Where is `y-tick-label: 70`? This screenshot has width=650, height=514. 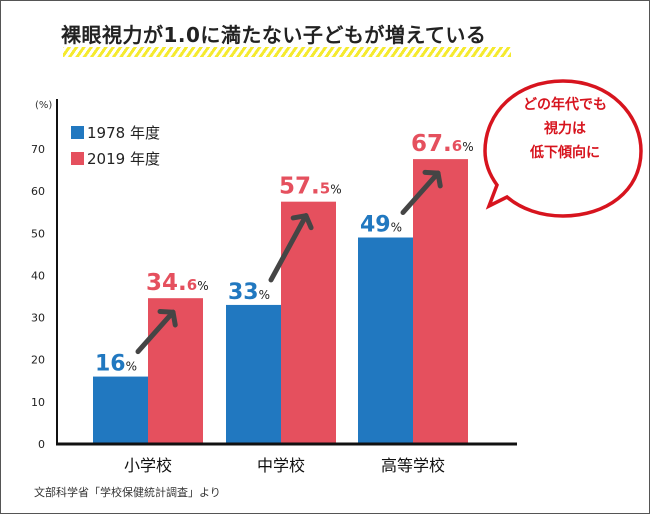
y-tick-label: 70 is located at coordinates (38, 149).